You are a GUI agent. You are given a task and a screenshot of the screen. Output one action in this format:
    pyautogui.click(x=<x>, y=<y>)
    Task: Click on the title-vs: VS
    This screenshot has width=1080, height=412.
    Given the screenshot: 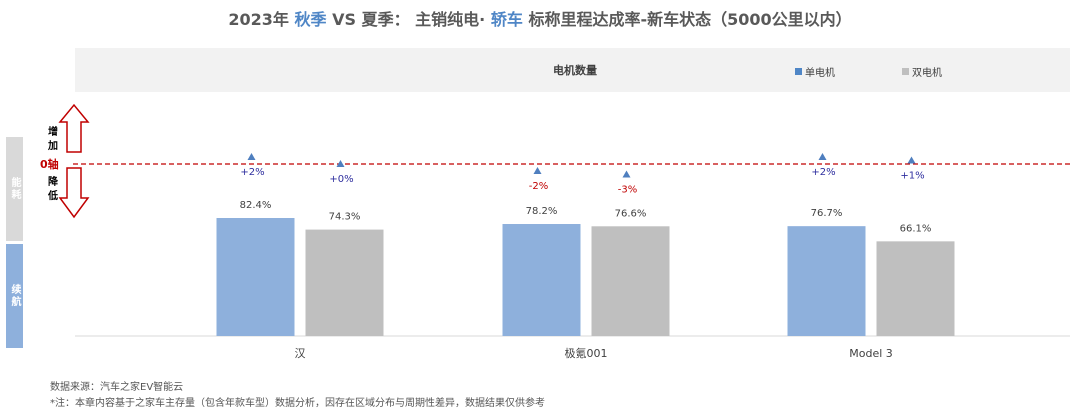 What is the action you would take?
    pyautogui.click(x=344, y=19)
    